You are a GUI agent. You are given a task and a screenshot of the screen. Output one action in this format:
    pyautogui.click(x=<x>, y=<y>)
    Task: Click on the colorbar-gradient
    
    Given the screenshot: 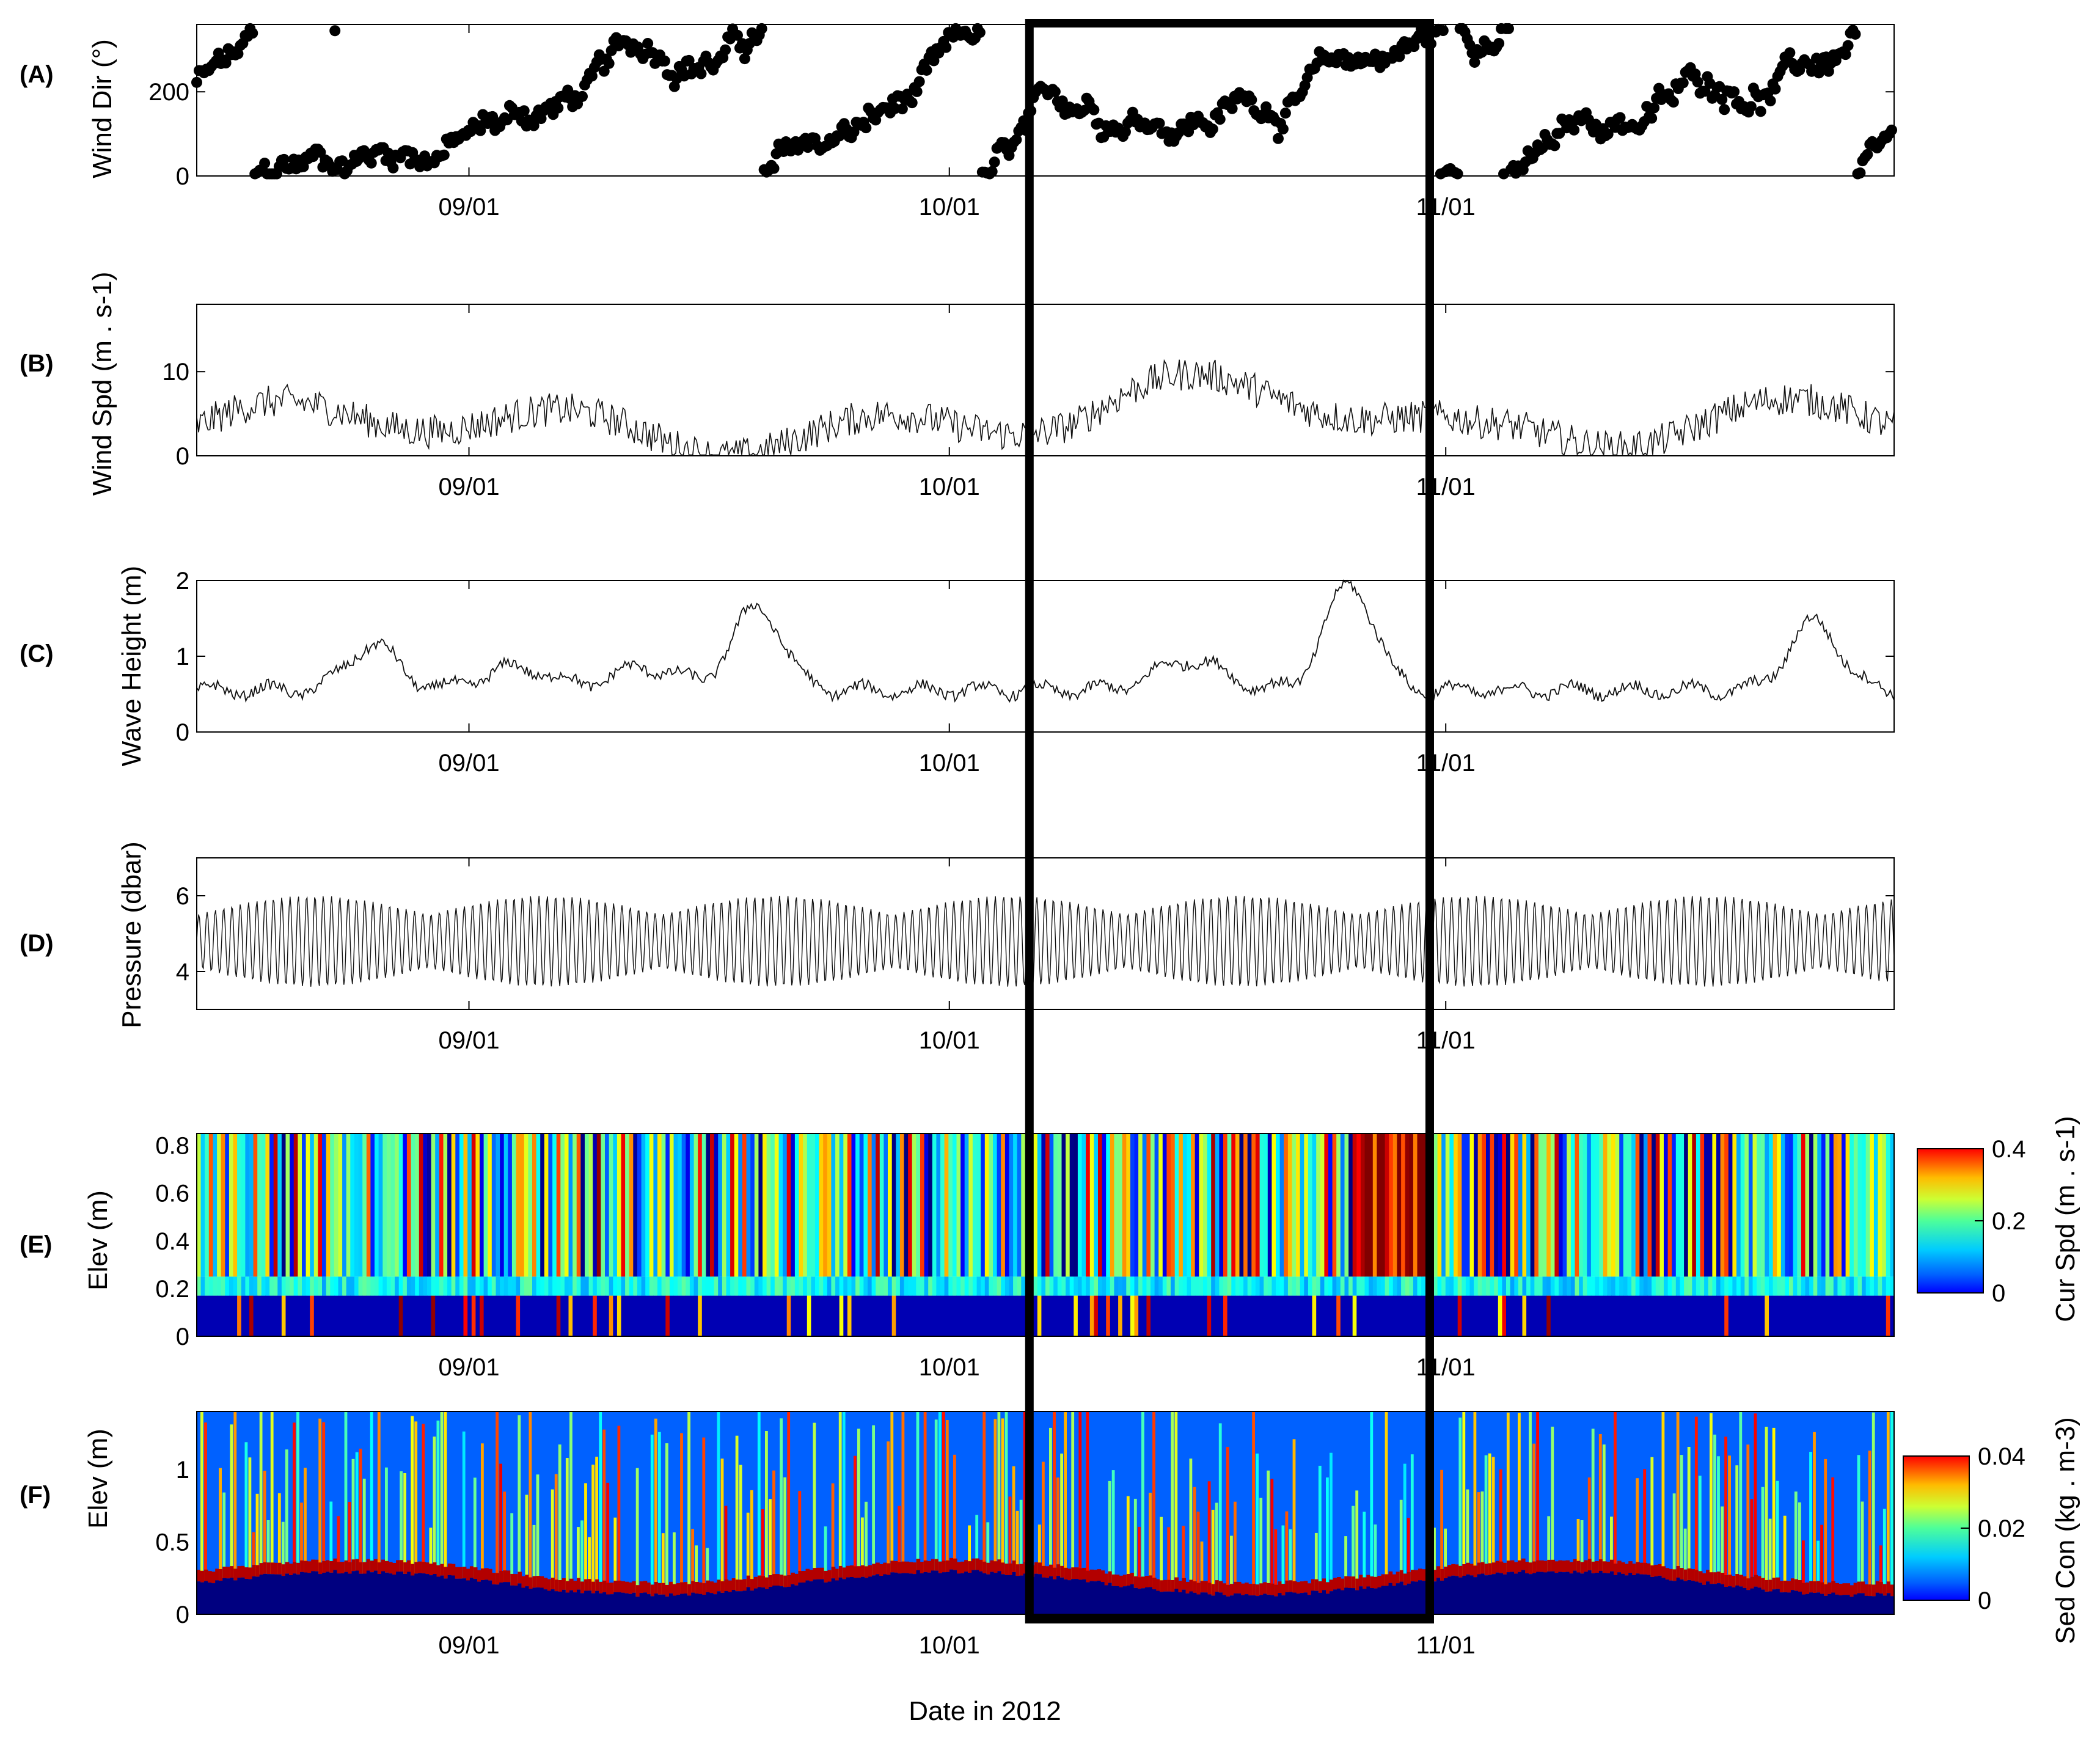 What is the action you would take?
    pyautogui.click(x=1937, y=1528)
    